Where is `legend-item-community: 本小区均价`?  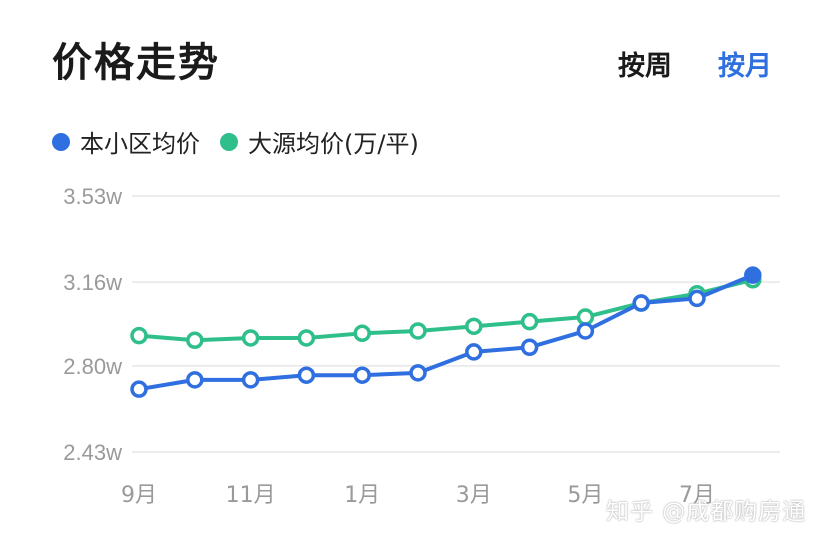
legend-item-community: 本小区均价 is located at coordinates (126, 141).